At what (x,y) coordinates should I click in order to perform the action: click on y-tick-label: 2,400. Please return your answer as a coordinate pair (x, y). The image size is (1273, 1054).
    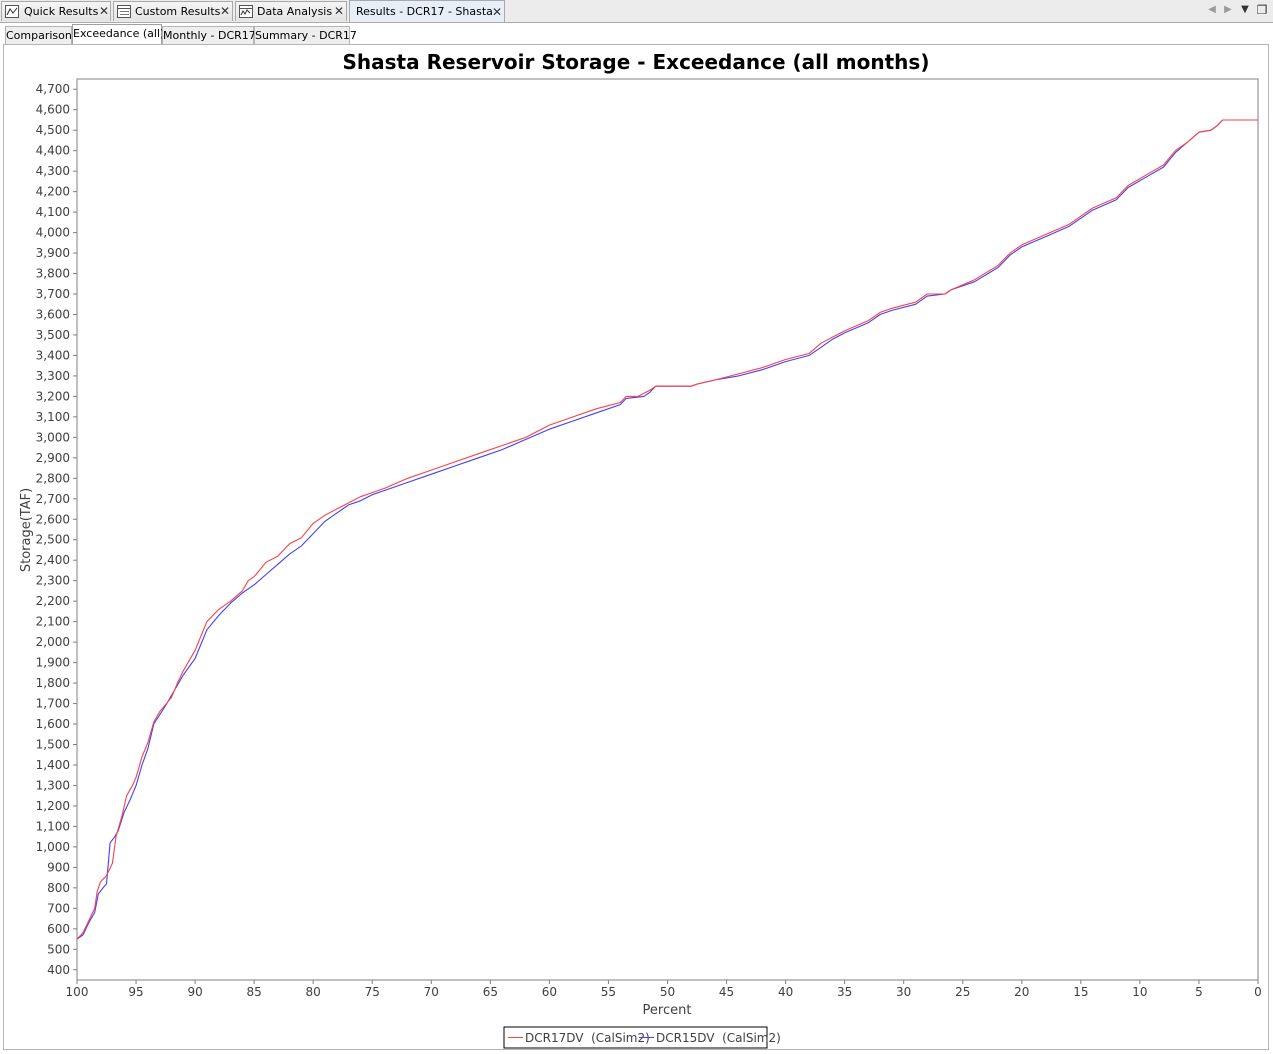
    Looking at the image, I should click on (53, 560).